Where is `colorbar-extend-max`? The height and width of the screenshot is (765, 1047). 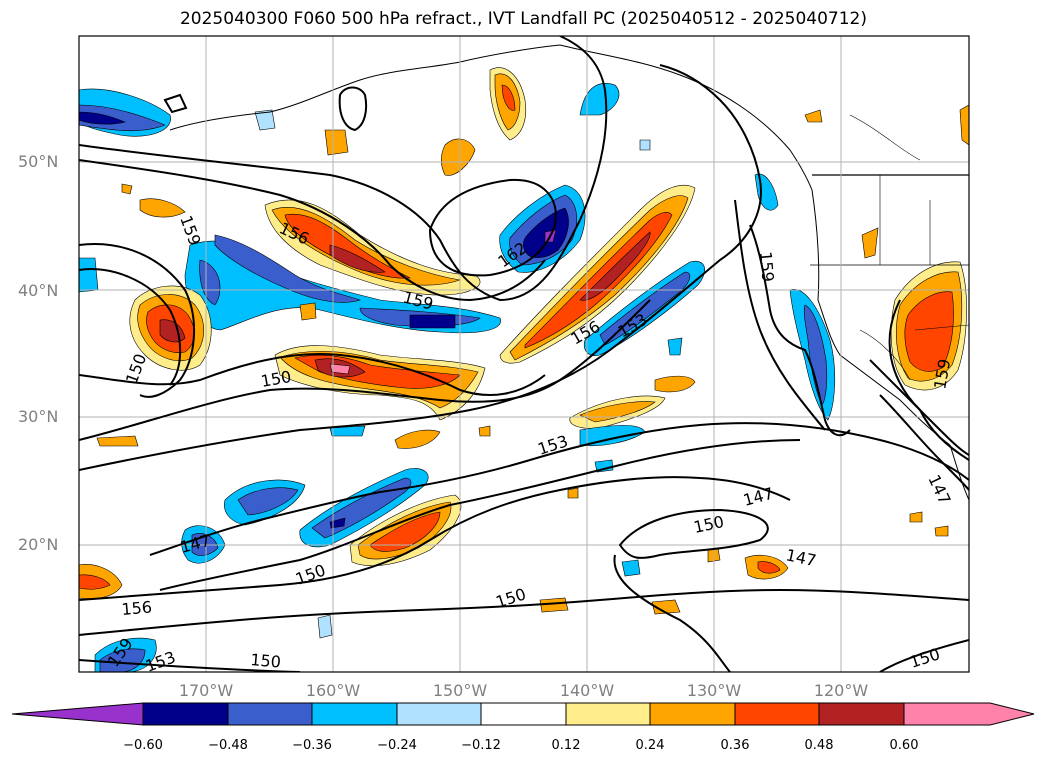 colorbar-extend-max is located at coordinates (969, 714).